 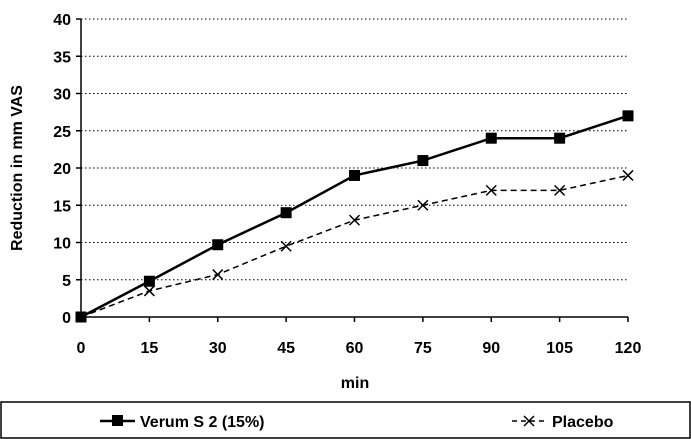 What do you see at coordinates (628, 348) in the screenshot?
I see `x-tick-label: 120` at bounding box center [628, 348].